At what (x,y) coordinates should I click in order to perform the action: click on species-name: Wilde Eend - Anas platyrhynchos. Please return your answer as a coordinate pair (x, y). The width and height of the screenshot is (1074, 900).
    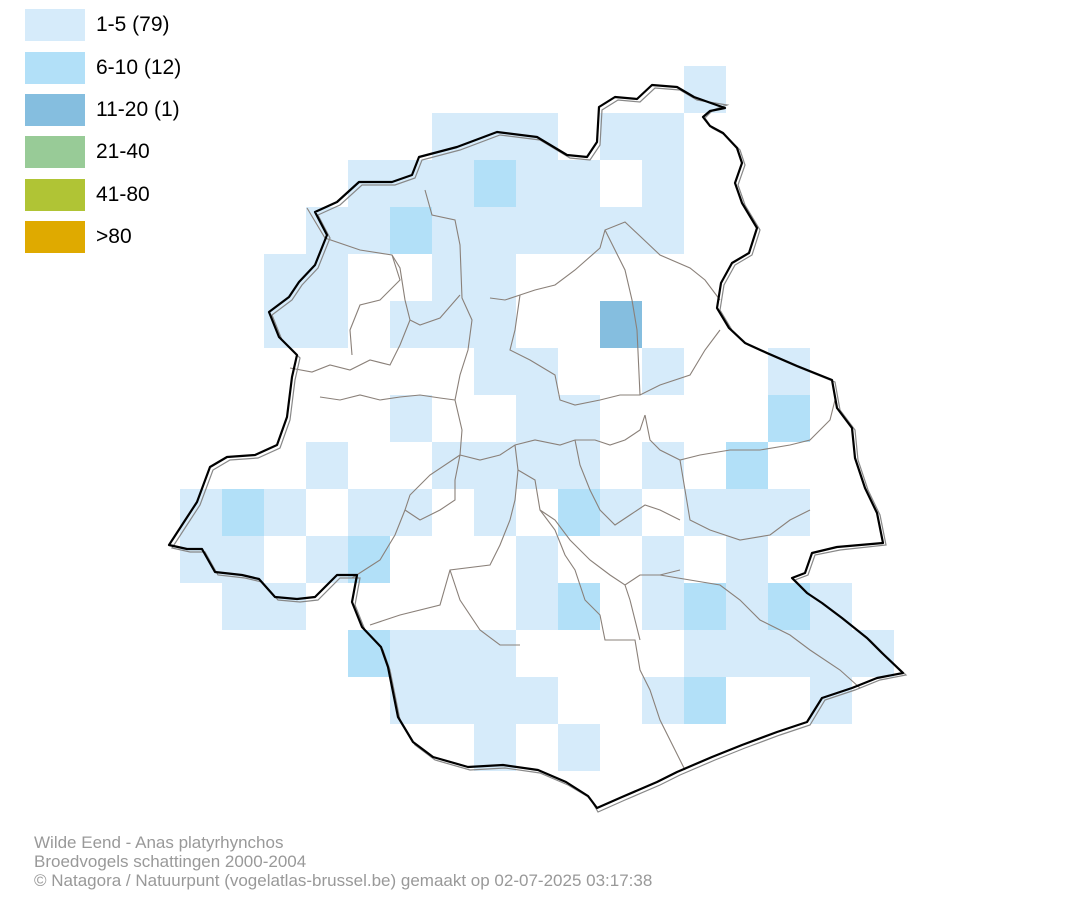
    Looking at the image, I should click on (159, 842).